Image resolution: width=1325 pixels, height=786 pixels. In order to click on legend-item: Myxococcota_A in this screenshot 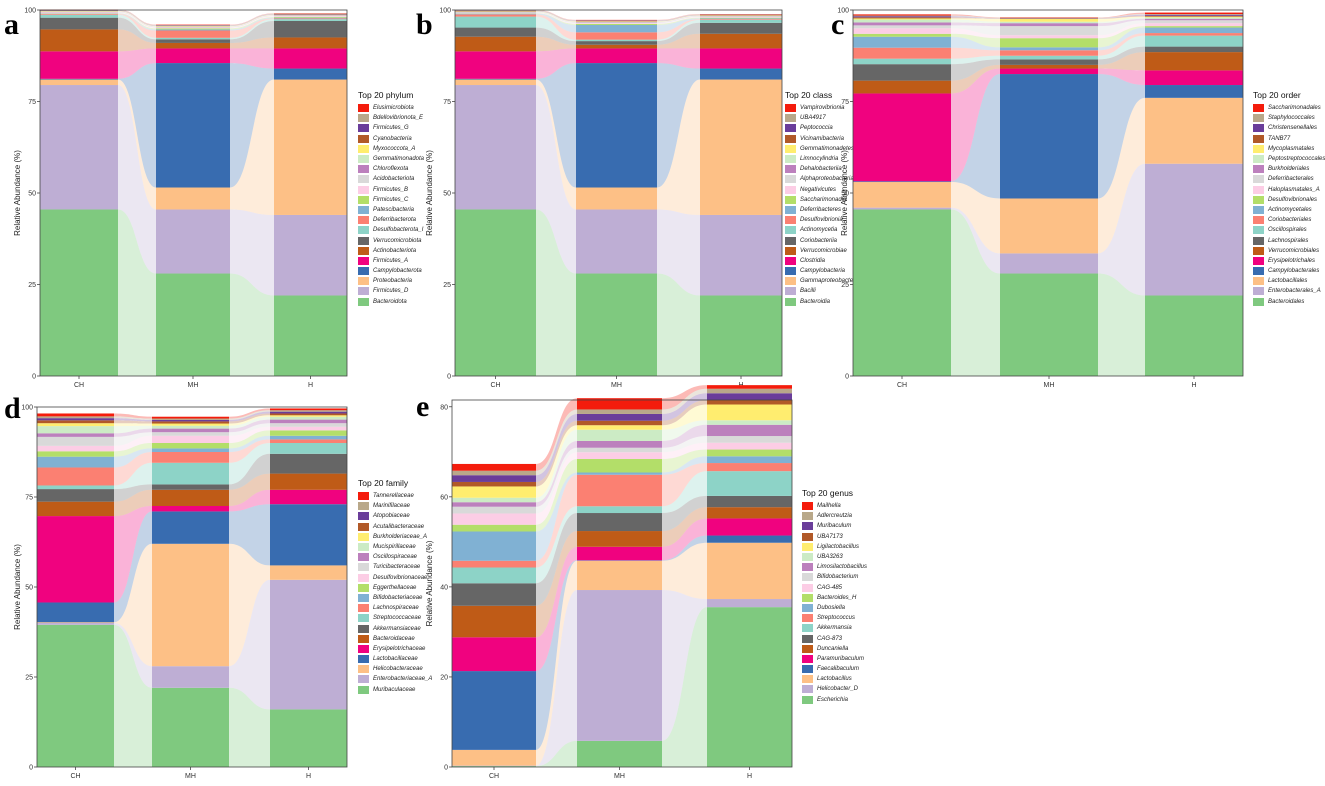, I will do `click(391, 149)`.